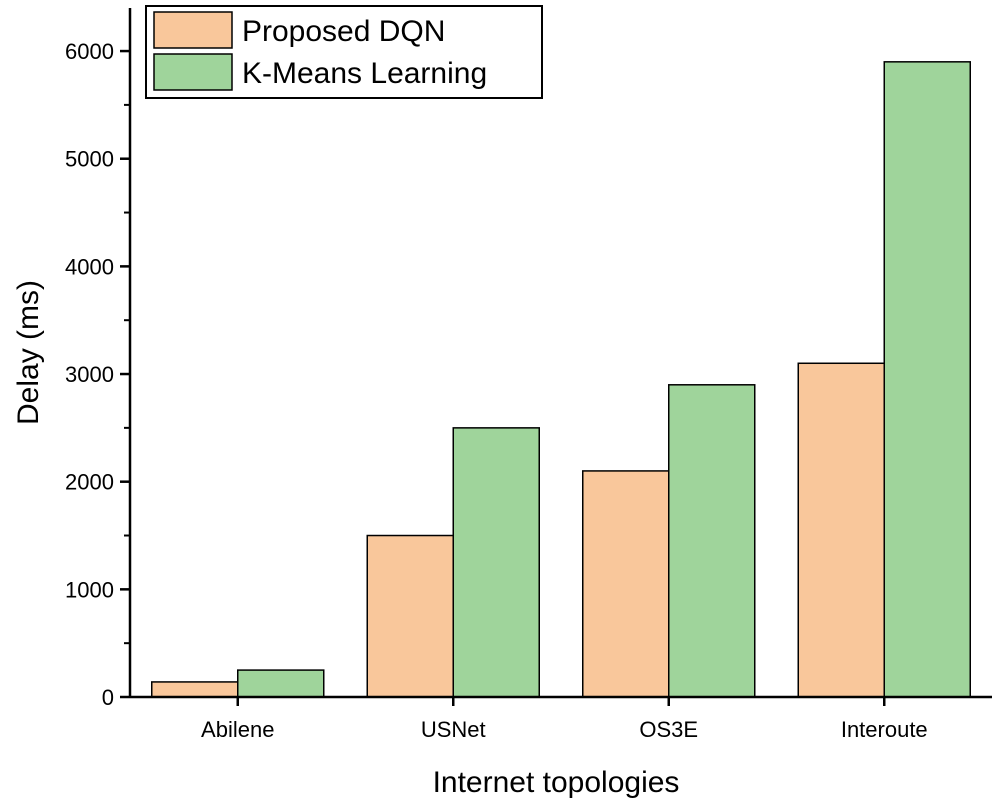 This screenshot has width=1000, height=808. I want to click on y-tick-label: 3000, so click(89, 374).